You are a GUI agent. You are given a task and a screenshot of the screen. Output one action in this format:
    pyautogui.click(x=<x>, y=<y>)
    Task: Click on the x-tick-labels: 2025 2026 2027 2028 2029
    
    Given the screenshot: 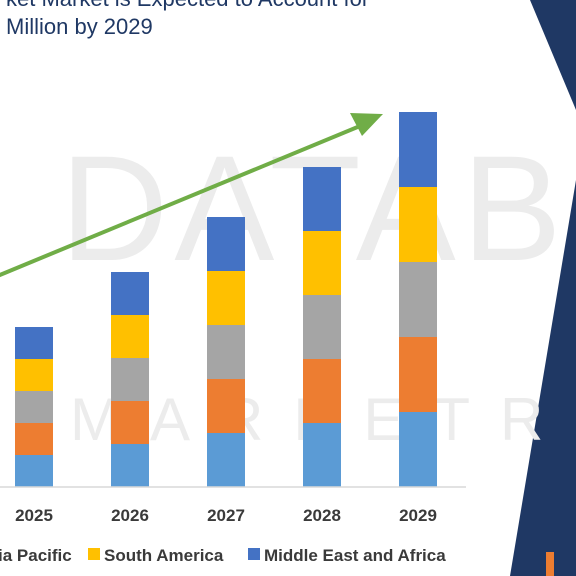 What is the action you would take?
    pyautogui.click(x=226, y=515)
    